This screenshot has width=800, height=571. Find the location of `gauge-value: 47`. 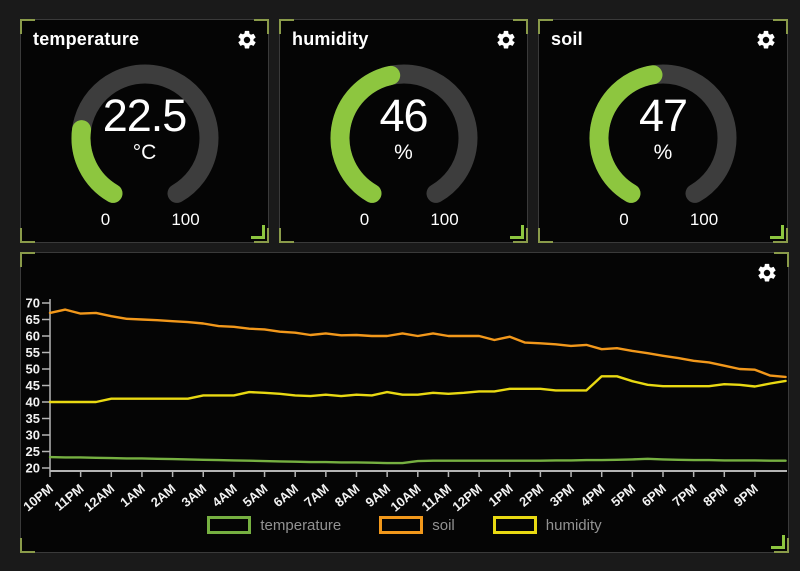

gauge-value: 47 is located at coordinates (663, 115).